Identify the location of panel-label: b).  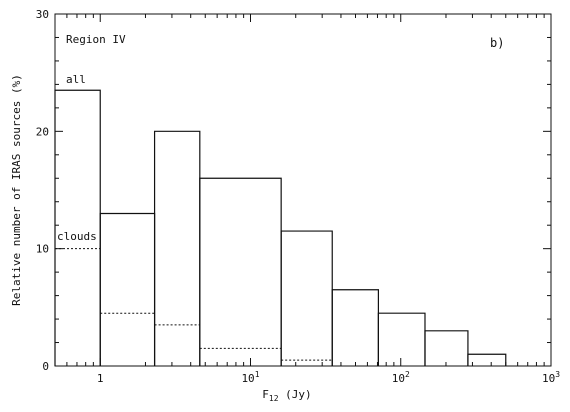
(497, 43).